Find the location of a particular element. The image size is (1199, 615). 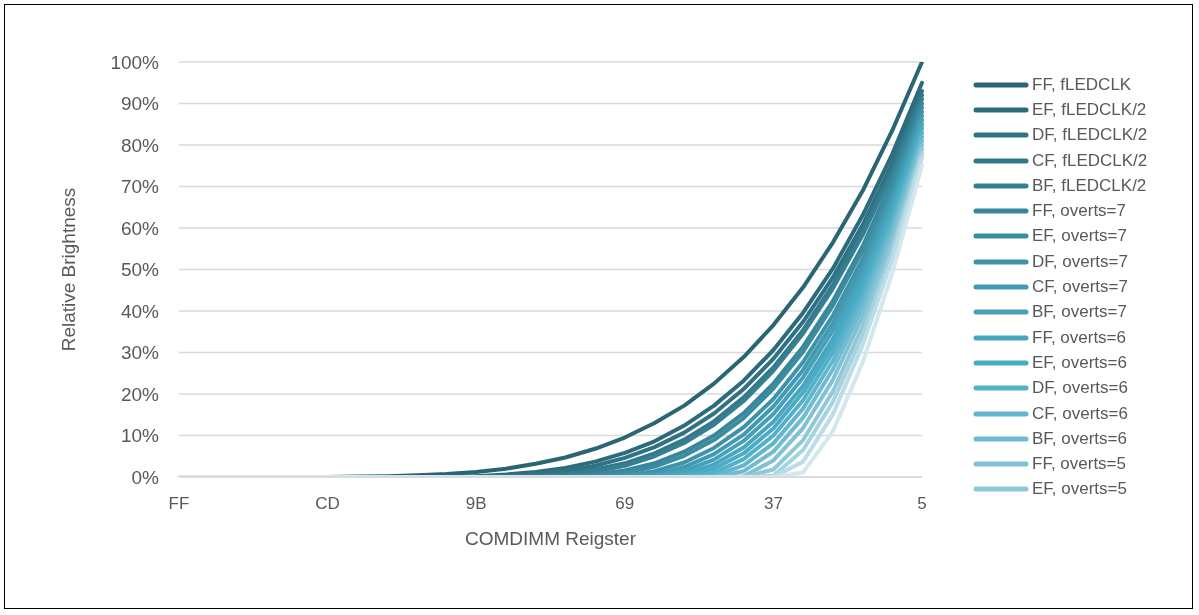

legend-label: BF, overts=6 is located at coordinates (1079, 438).